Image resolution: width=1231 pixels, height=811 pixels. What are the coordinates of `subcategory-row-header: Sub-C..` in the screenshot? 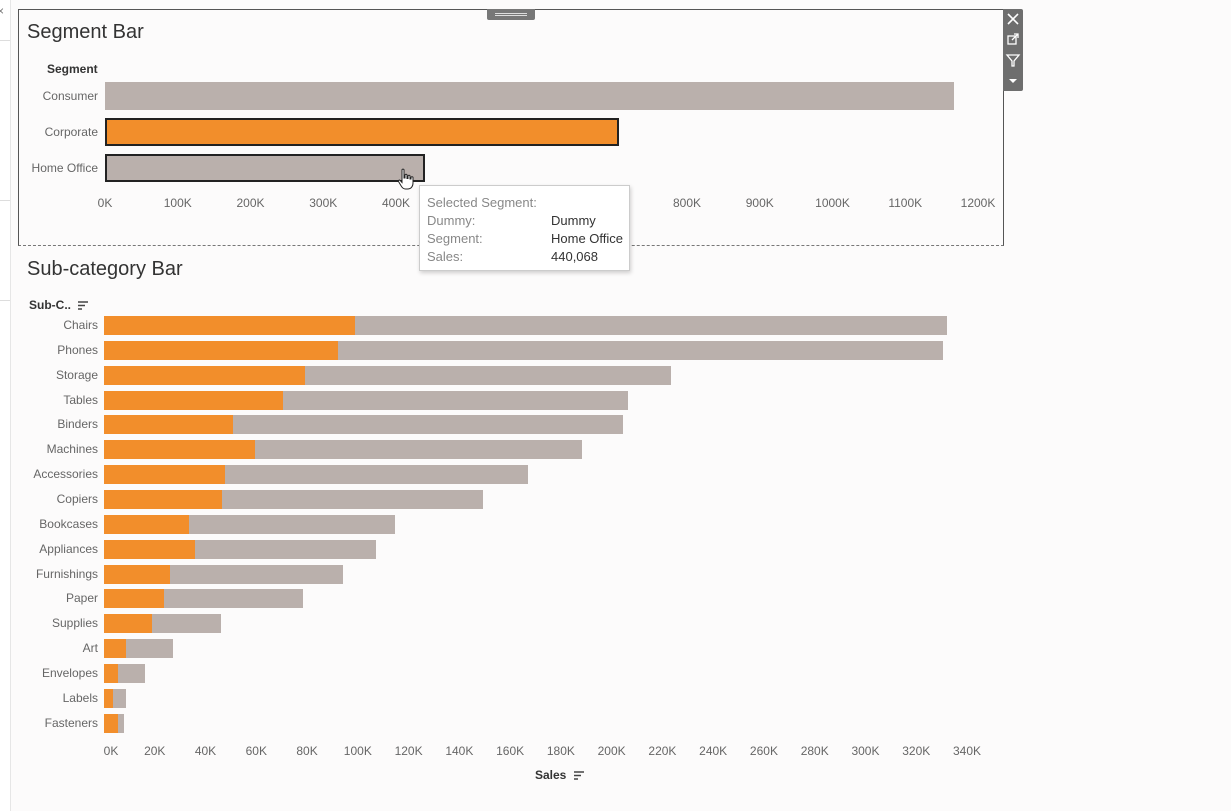 It's located at (59, 305).